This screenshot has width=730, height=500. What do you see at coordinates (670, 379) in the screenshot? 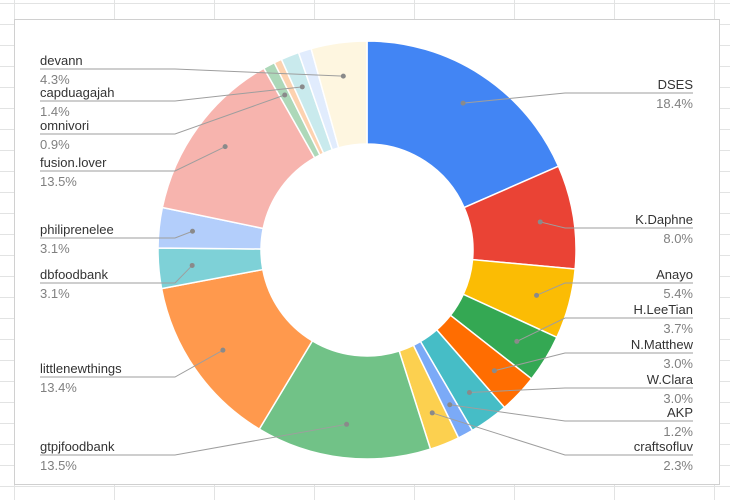
I see `label-w-clara: W.Clara` at bounding box center [670, 379].